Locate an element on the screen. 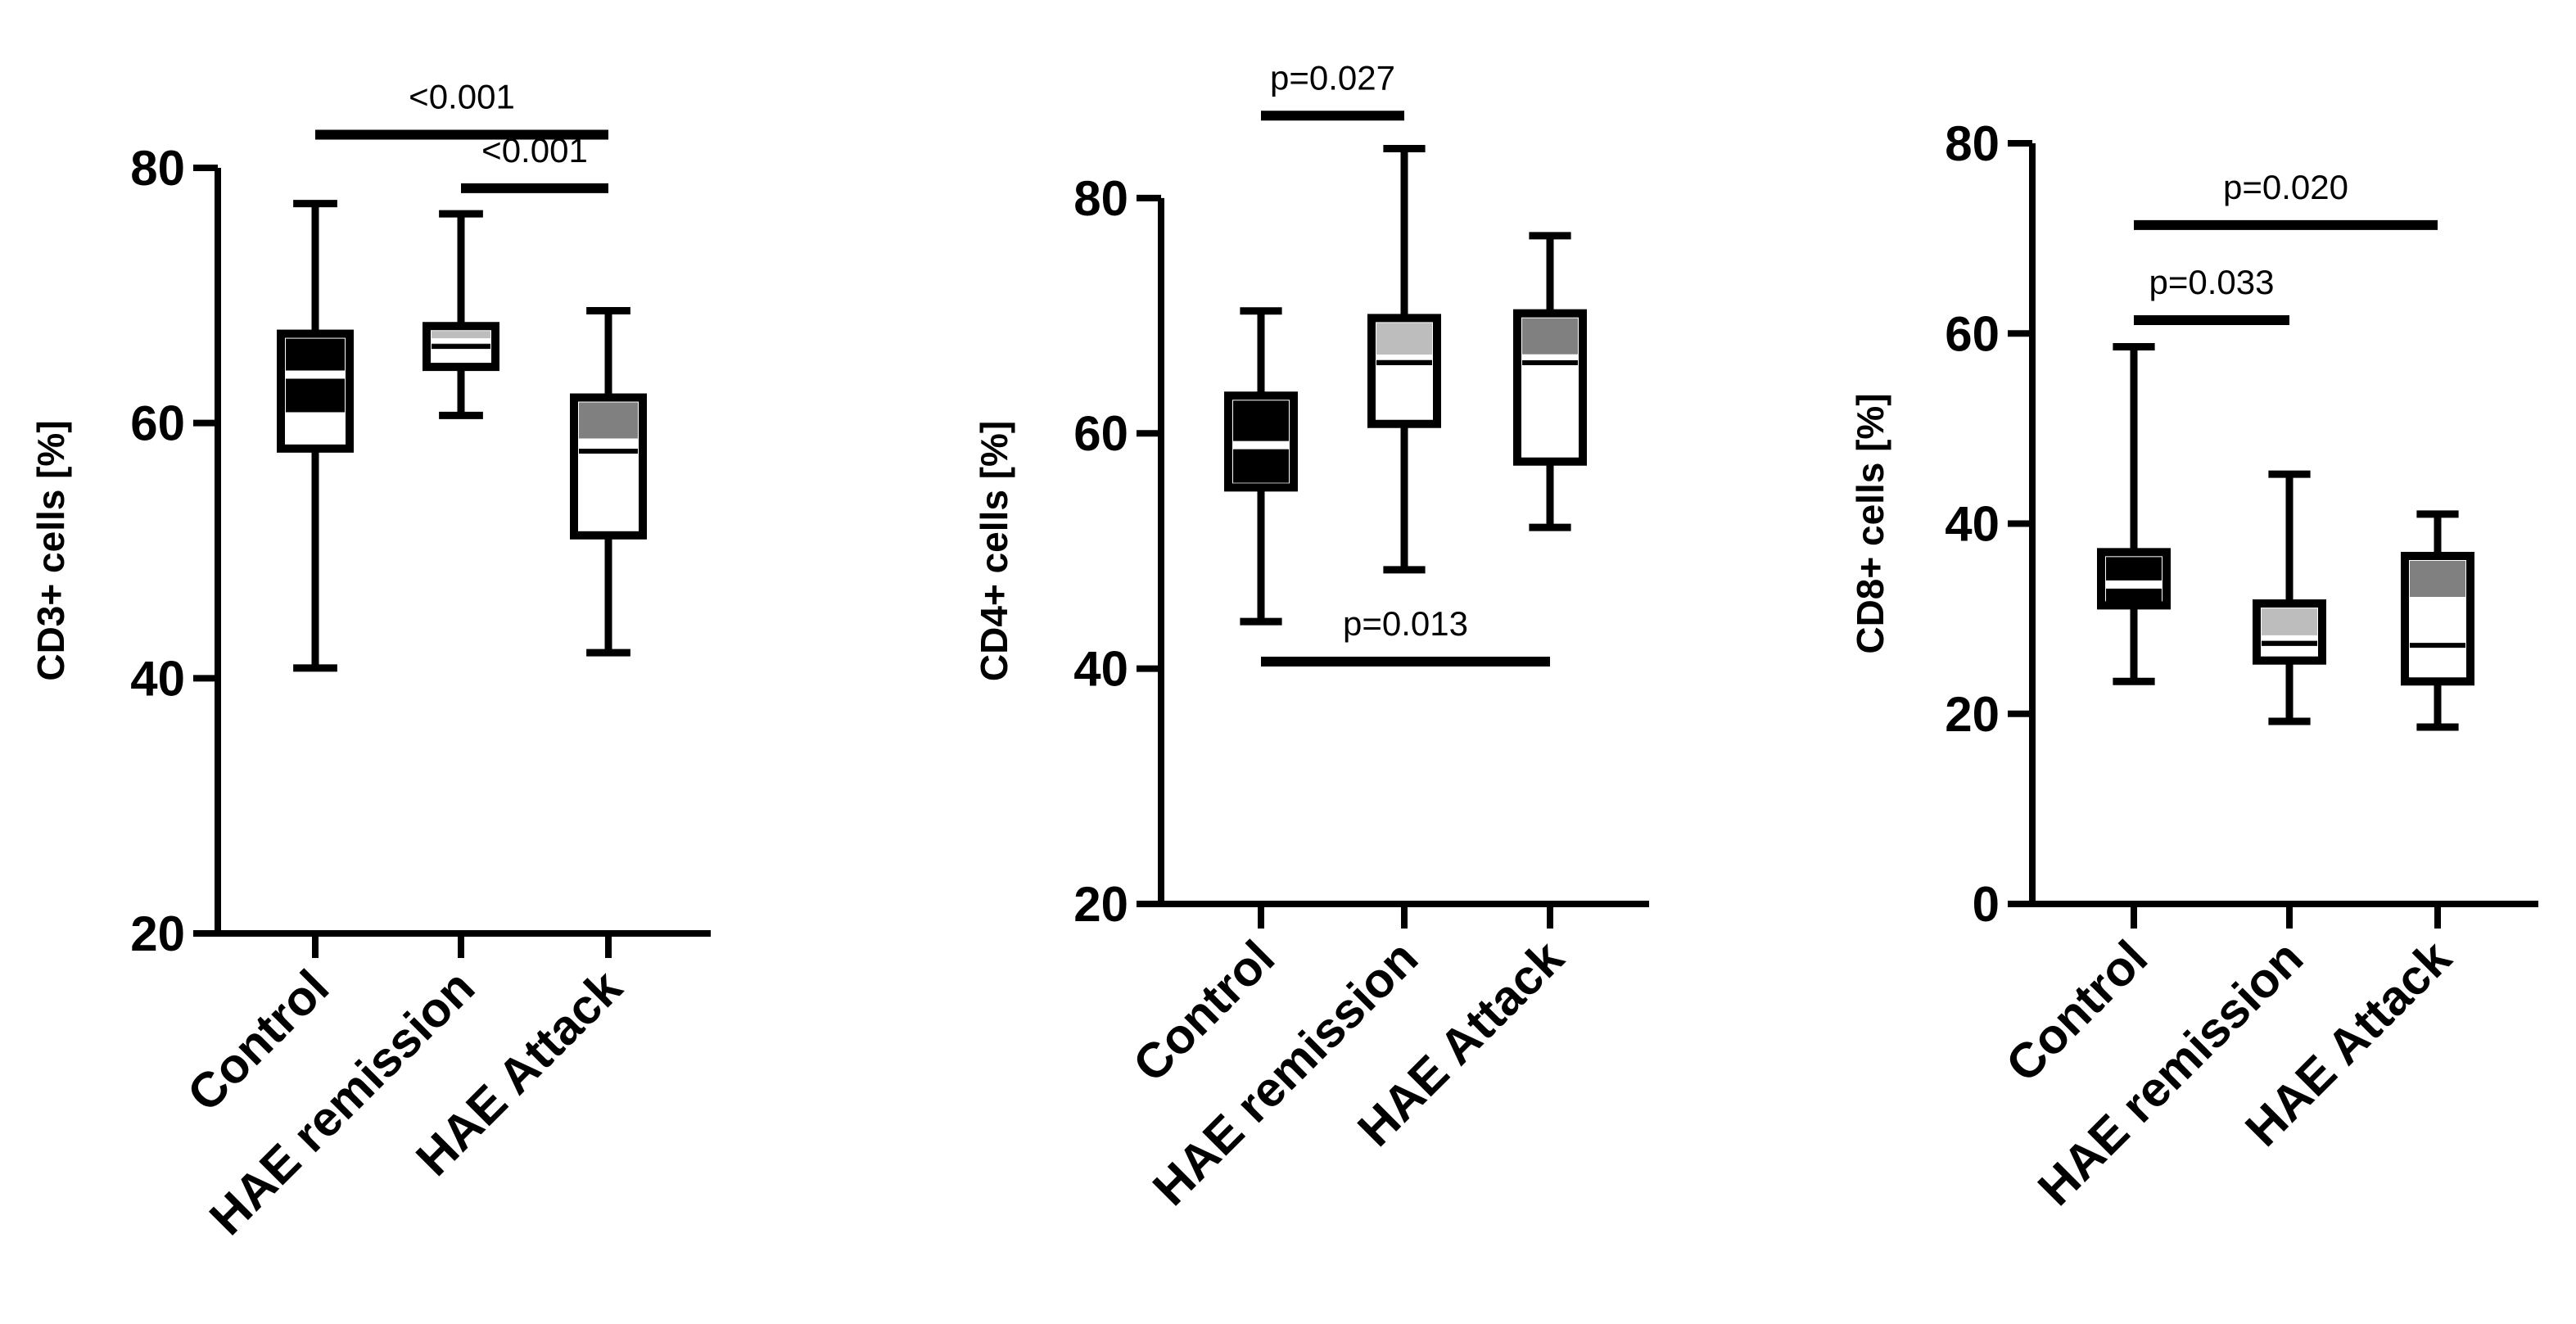 The height and width of the screenshot is (1324, 2576). y-axis-title: CD4+ cells [%] is located at coordinates (994, 551).